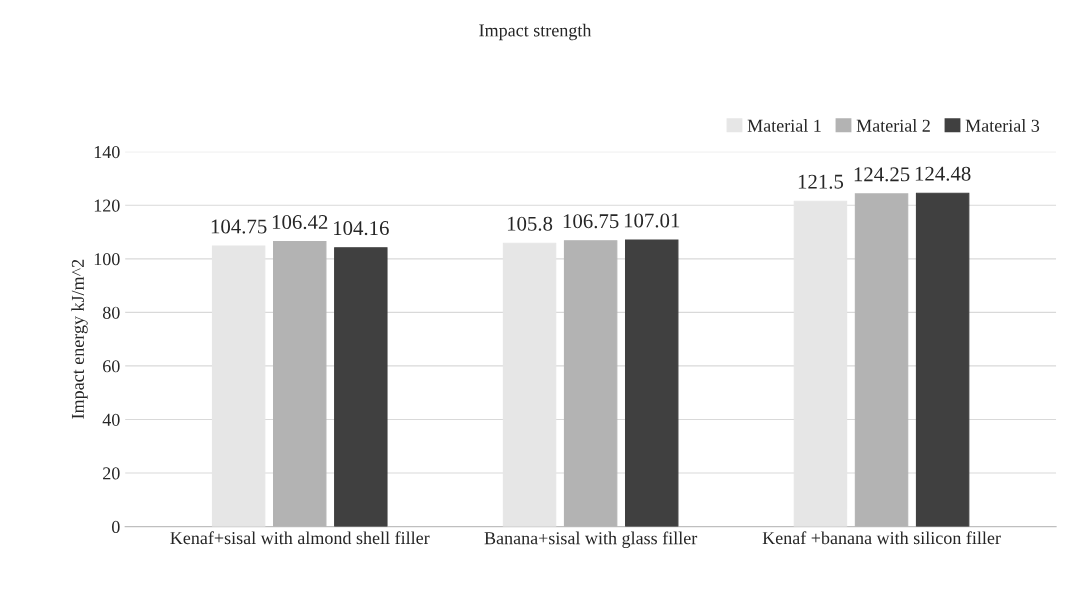 This screenshot has width=1070, height=595. What do you see at coordinates (882, 174) in the screenshot?
I see `data-label: 124.25` at bounding box center [882, 174].